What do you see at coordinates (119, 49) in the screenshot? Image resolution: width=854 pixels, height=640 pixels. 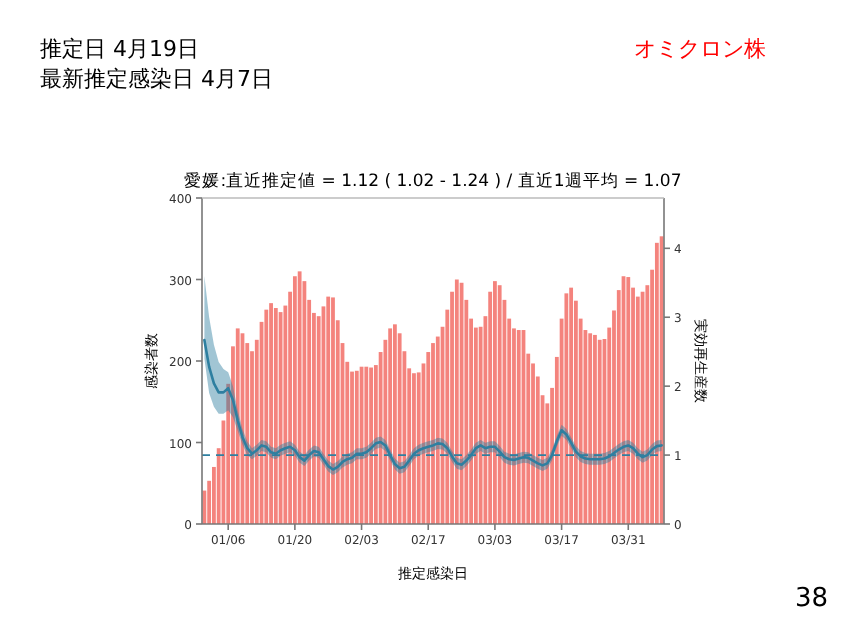 I see `text: 推定日 4月19日` at bounding box center [119, 49].